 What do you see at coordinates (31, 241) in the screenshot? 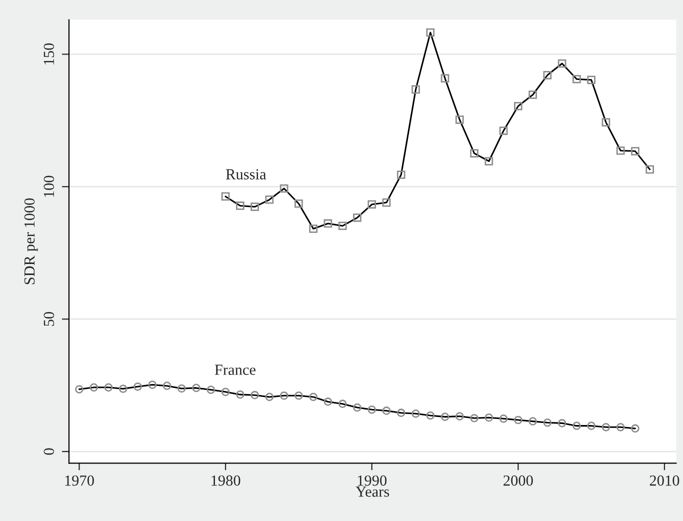
I see `y-axis-title: SDR per 1000` at bounding box center [31, 241].